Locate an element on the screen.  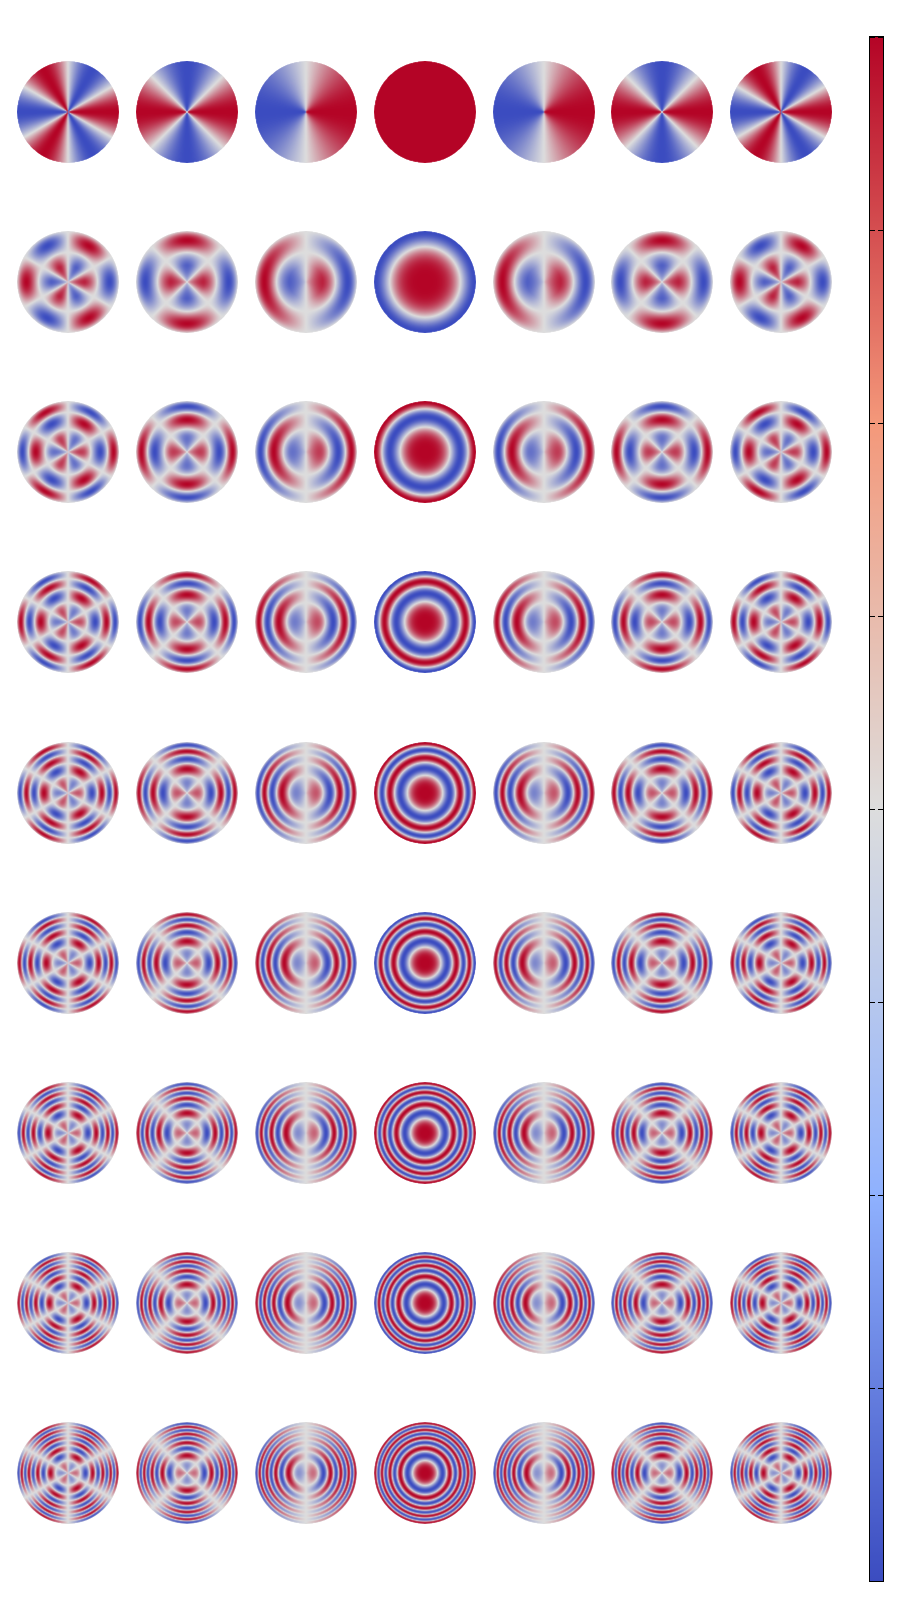
mode-plot-n4-m1 is located at coordinates (544, 793).